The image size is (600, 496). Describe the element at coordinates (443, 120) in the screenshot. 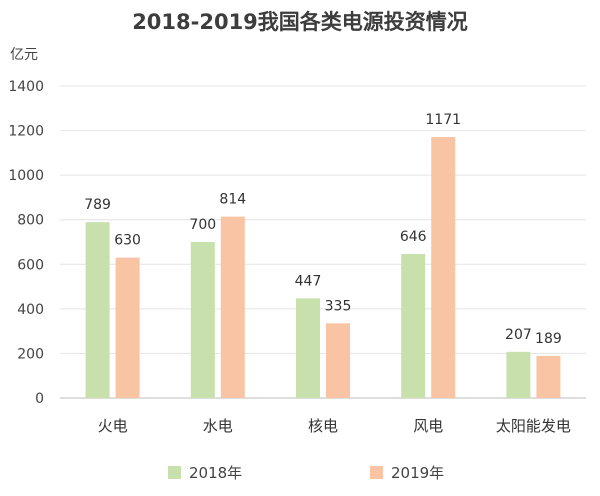

I see `data-label: 1171` at that location.